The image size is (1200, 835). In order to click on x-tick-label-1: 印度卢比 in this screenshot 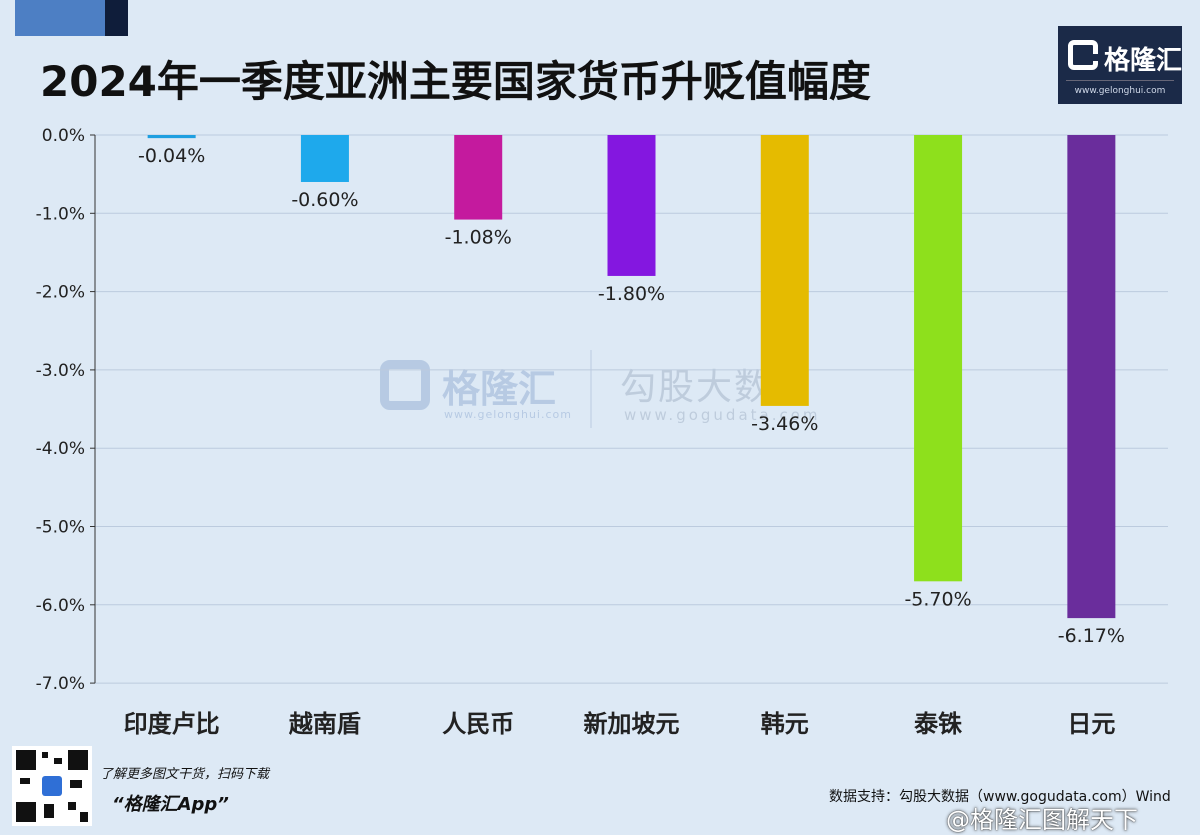, I will do `click(172, 724)`.